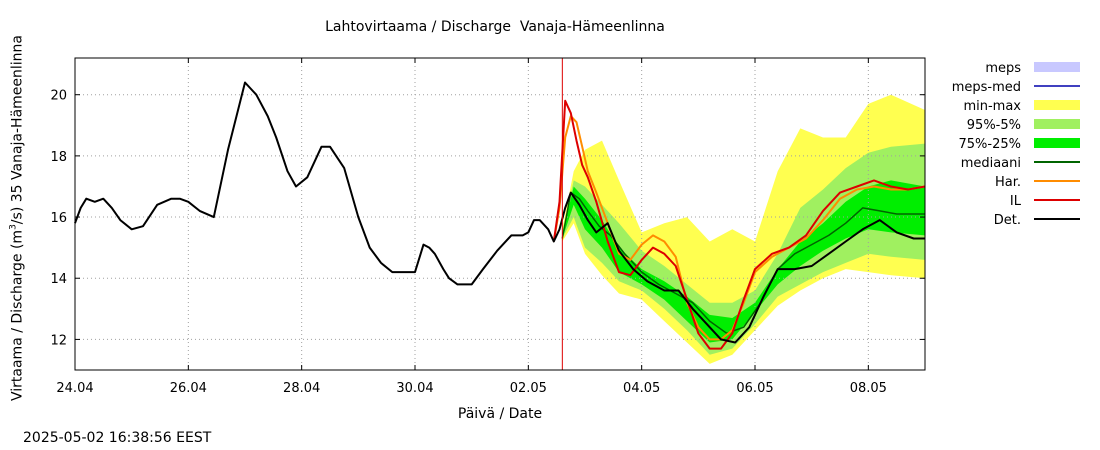 The image size is (1100, 450). I want to click on x-tick-label: 04.05, so click(641, 388).